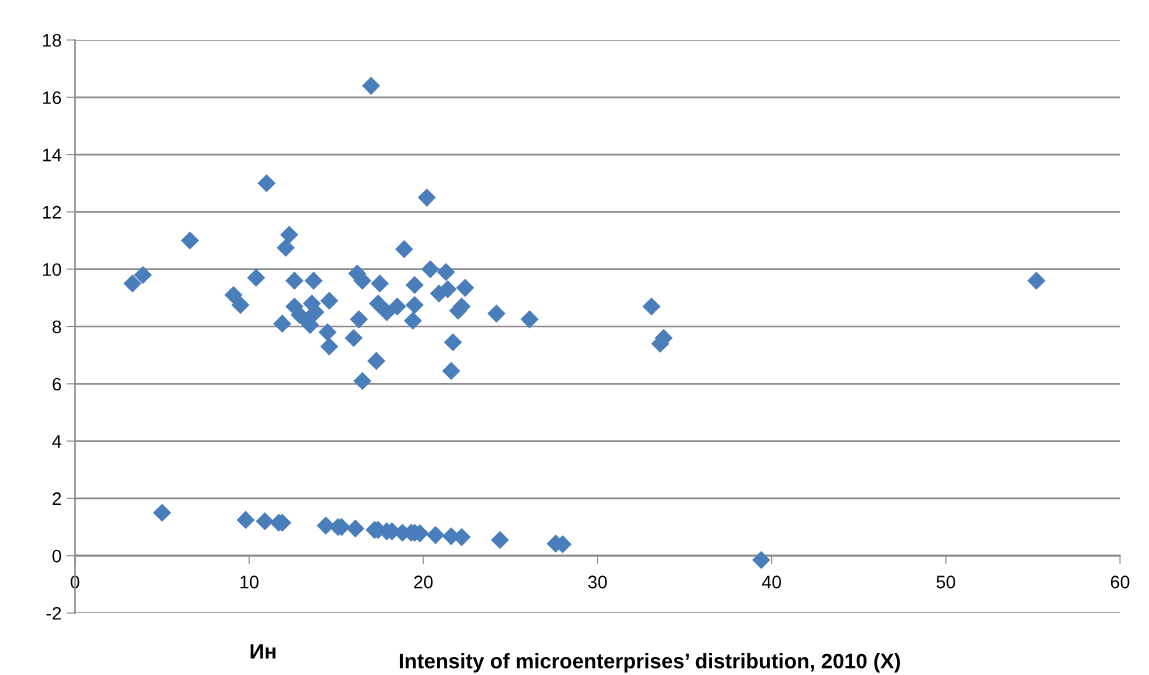 The image size is (1149, 675). I want to click on y-tick-label: 18, so click(52, 40).